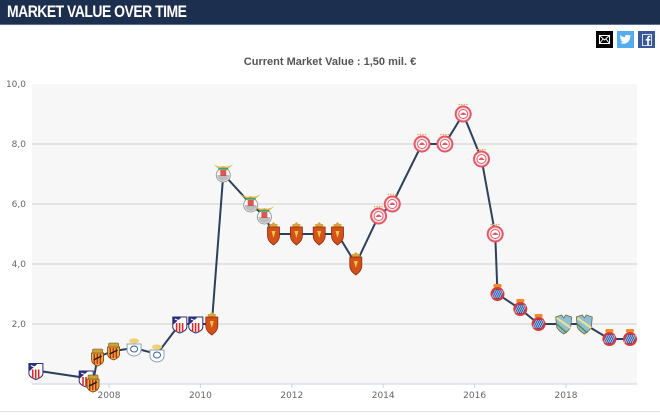 The width and height of the screenshot is (660, 415). What do you see at coordinates (566, 396) in the screenshot?
I see `x-tick-label: 2018` at bounding box center [566, 396].